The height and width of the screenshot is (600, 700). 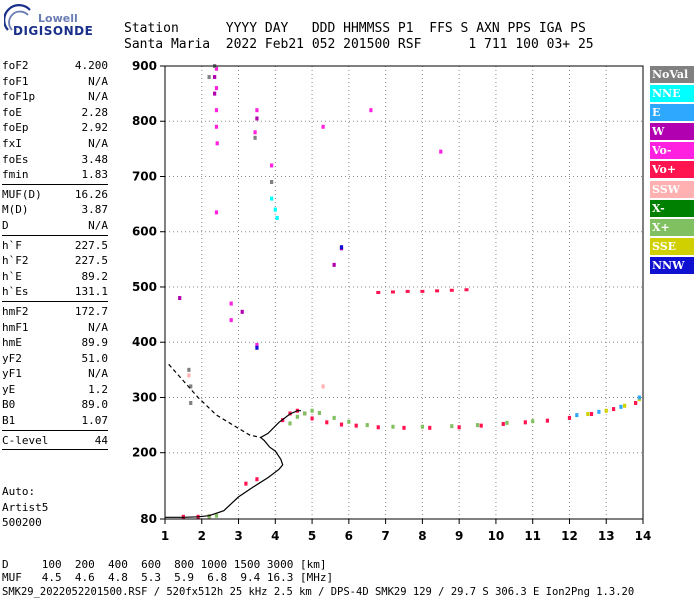 What do you see at coordinates (606, 536) in the screenshot?
I see `x-tick-label: 13` at bounding box center [606, 536].